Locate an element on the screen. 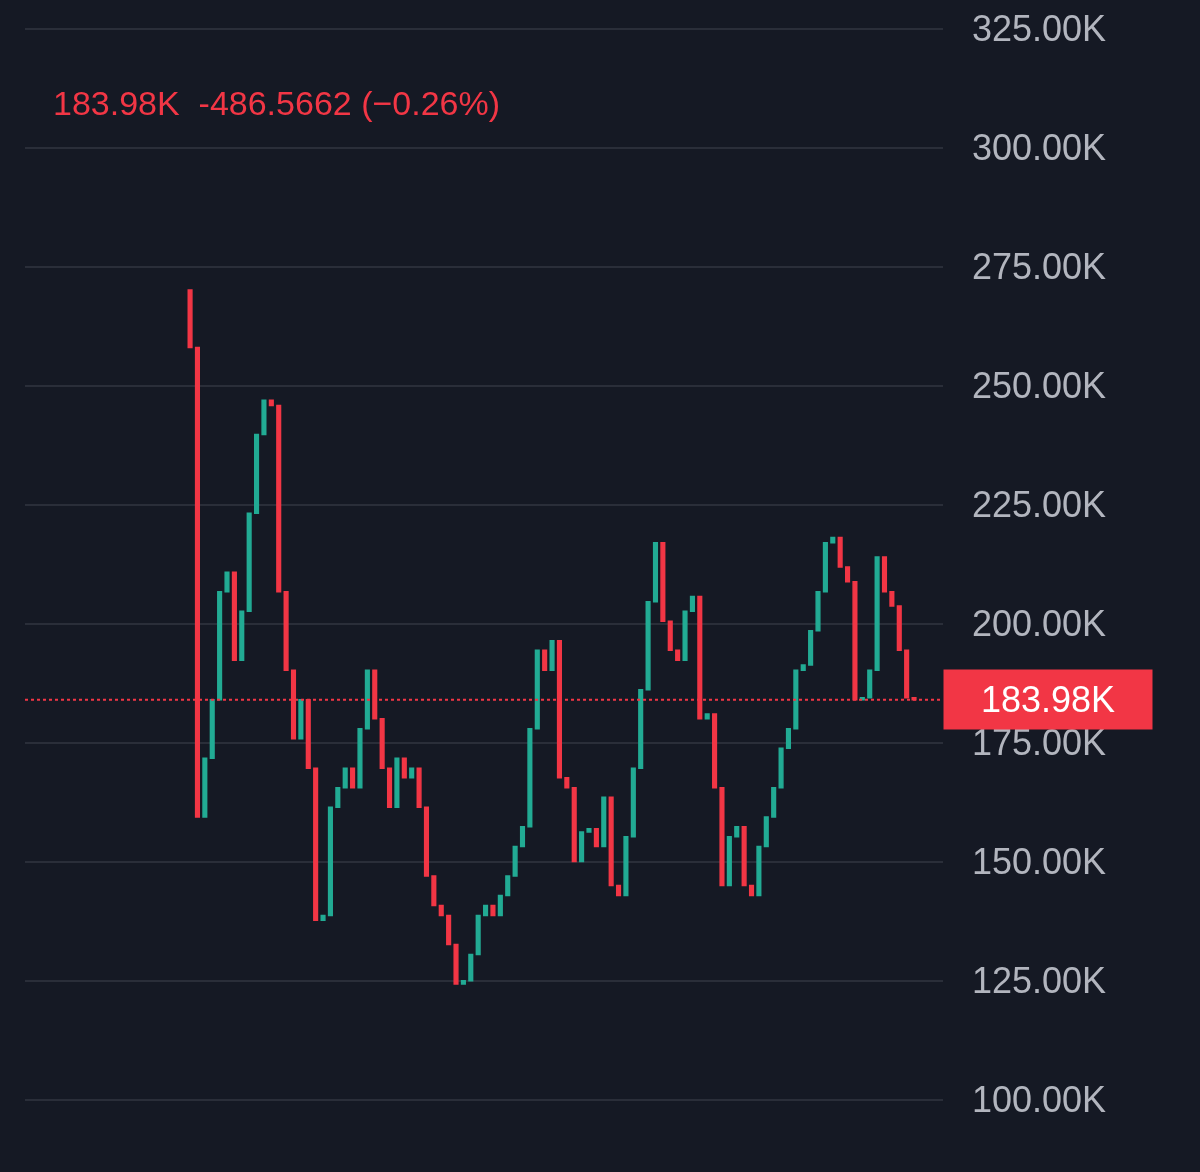 The image size is (1200, 1172). y-tick-label: 125.00K is located at coordinates (1039, 981).